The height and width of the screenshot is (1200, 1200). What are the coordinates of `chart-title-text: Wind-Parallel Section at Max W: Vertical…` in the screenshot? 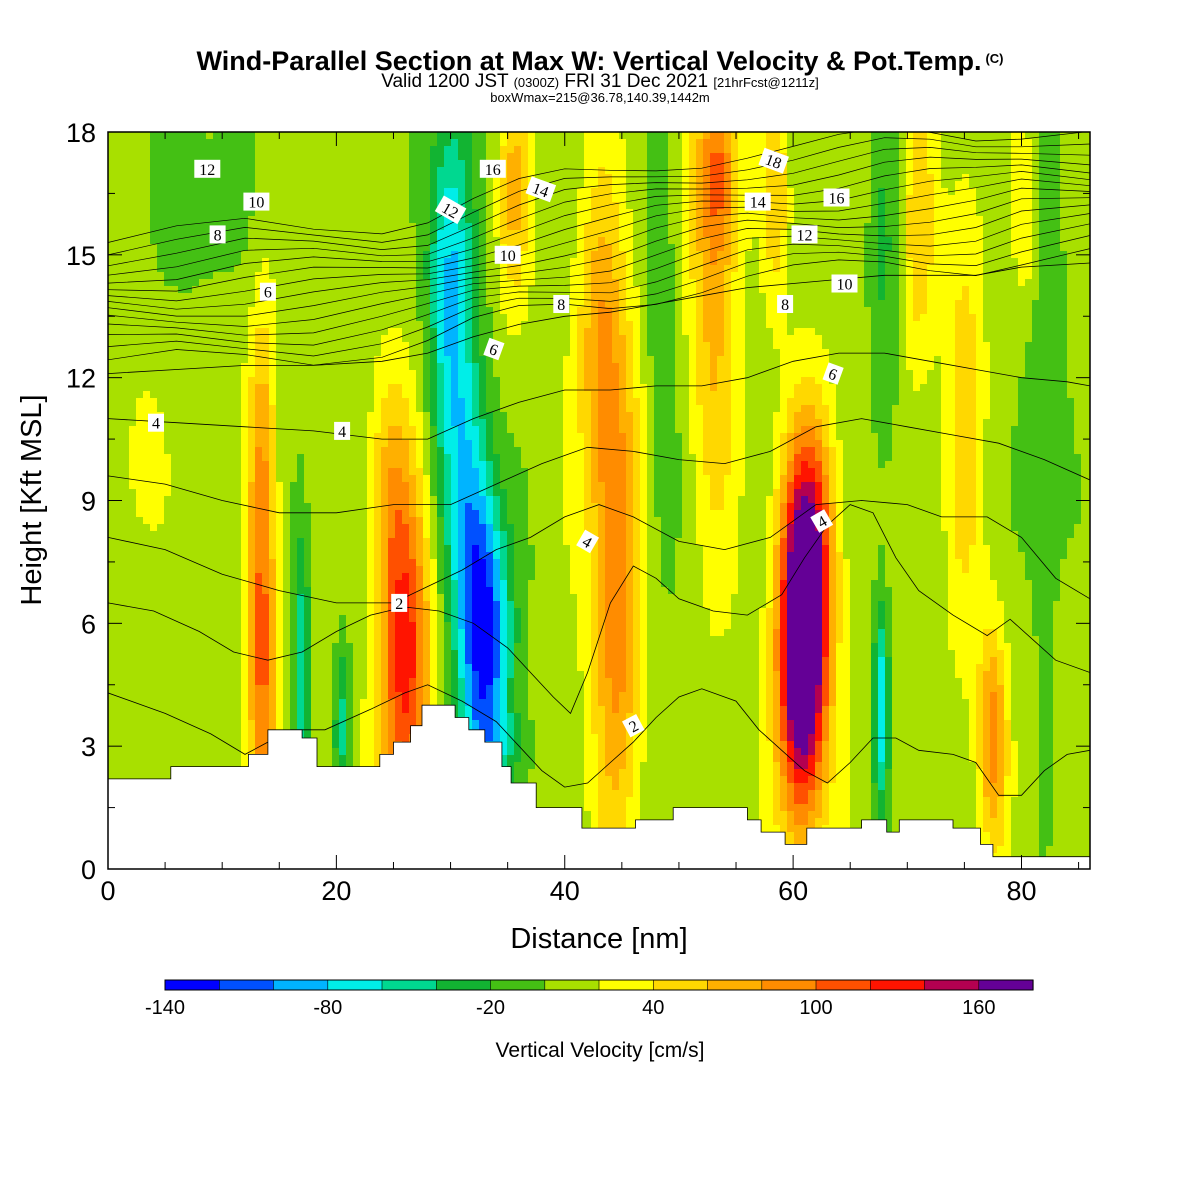 It's located at (589, 61).